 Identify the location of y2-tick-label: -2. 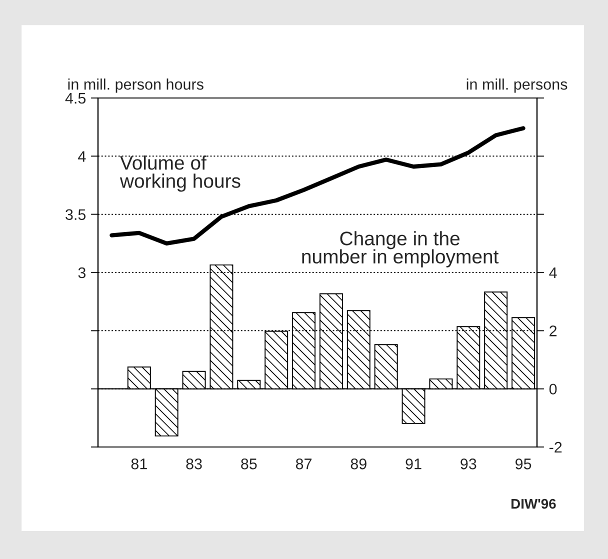
(555, 447).